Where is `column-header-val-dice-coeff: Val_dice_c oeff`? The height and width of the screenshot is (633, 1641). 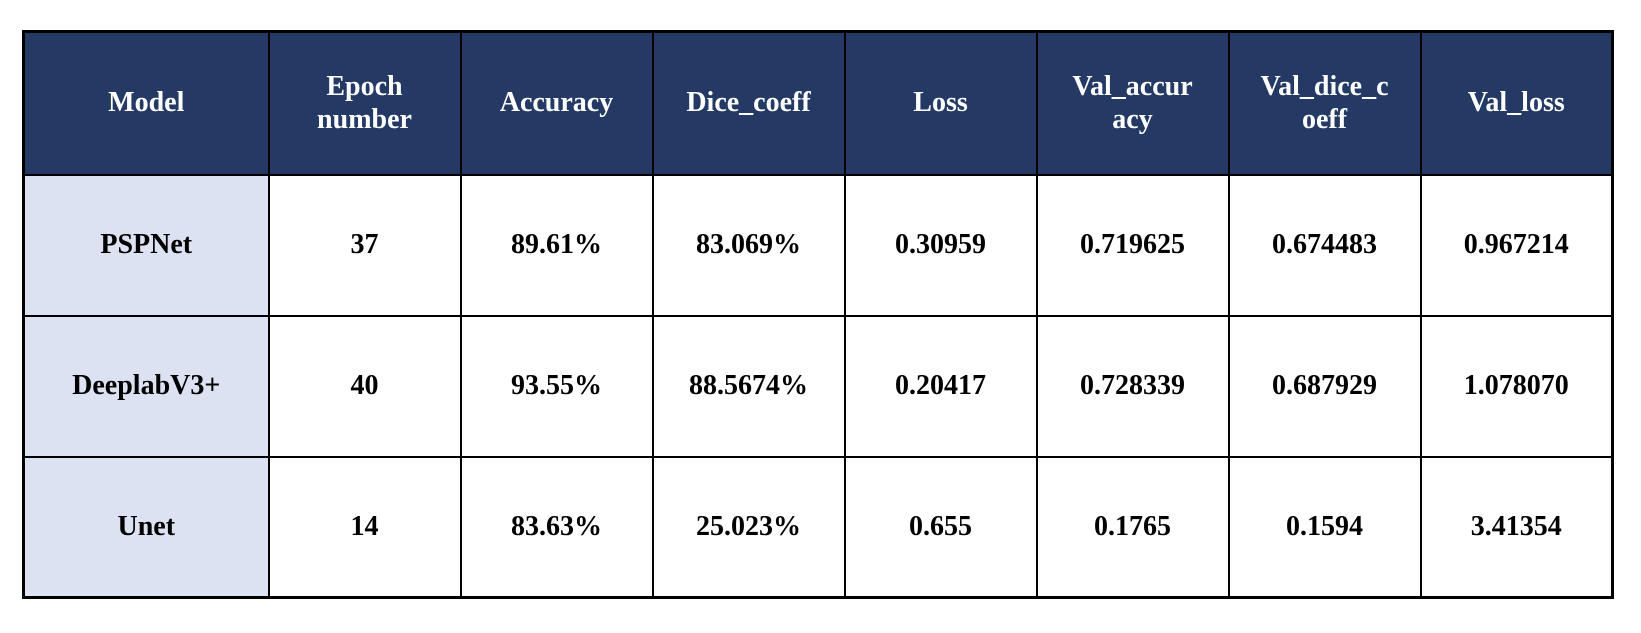
column-header-val-dice-coeff: Val_dice_c oeff is located at coordinates (1324, 103).